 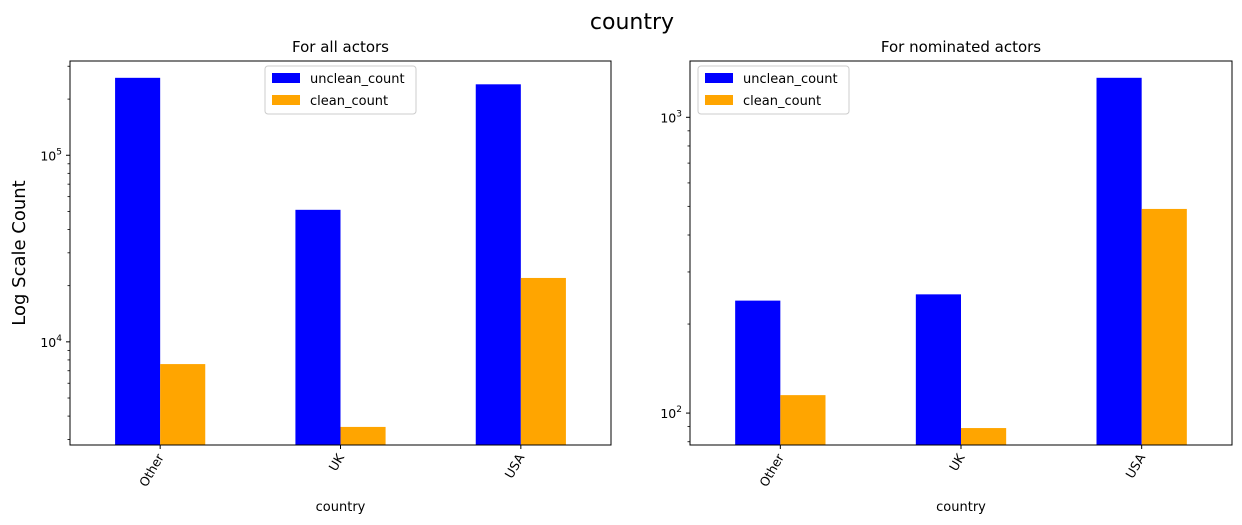 What do you see at coordinates (679, 410) in the screenshot?
I see `y-tick-exp: 2` at bounding box center [679, 410].